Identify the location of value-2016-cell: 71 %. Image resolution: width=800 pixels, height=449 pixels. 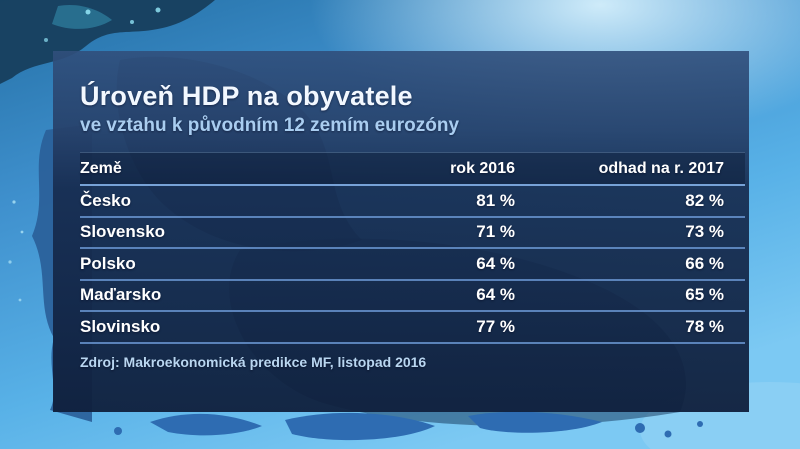
(495, 232).